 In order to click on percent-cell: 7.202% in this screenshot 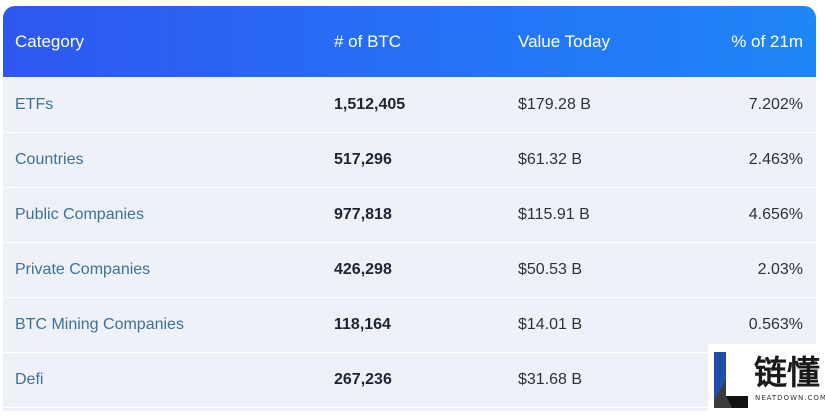, I will do `click(775, 104)`.